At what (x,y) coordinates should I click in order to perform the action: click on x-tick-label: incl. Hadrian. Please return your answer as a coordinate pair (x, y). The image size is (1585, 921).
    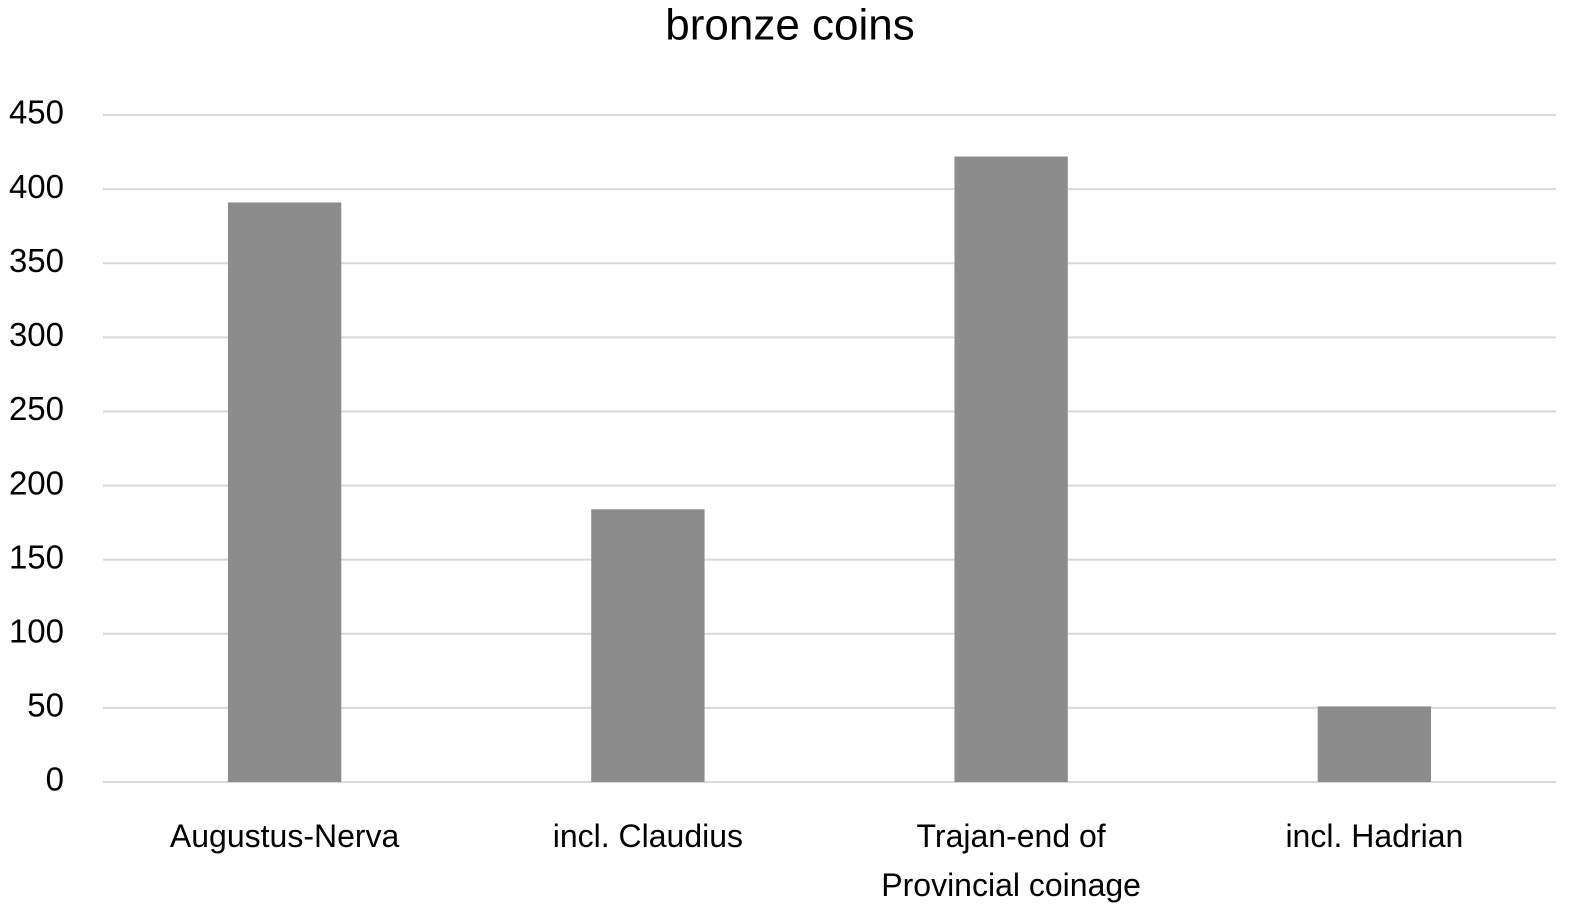
    Looking at the image, I should click on (1374, 836).